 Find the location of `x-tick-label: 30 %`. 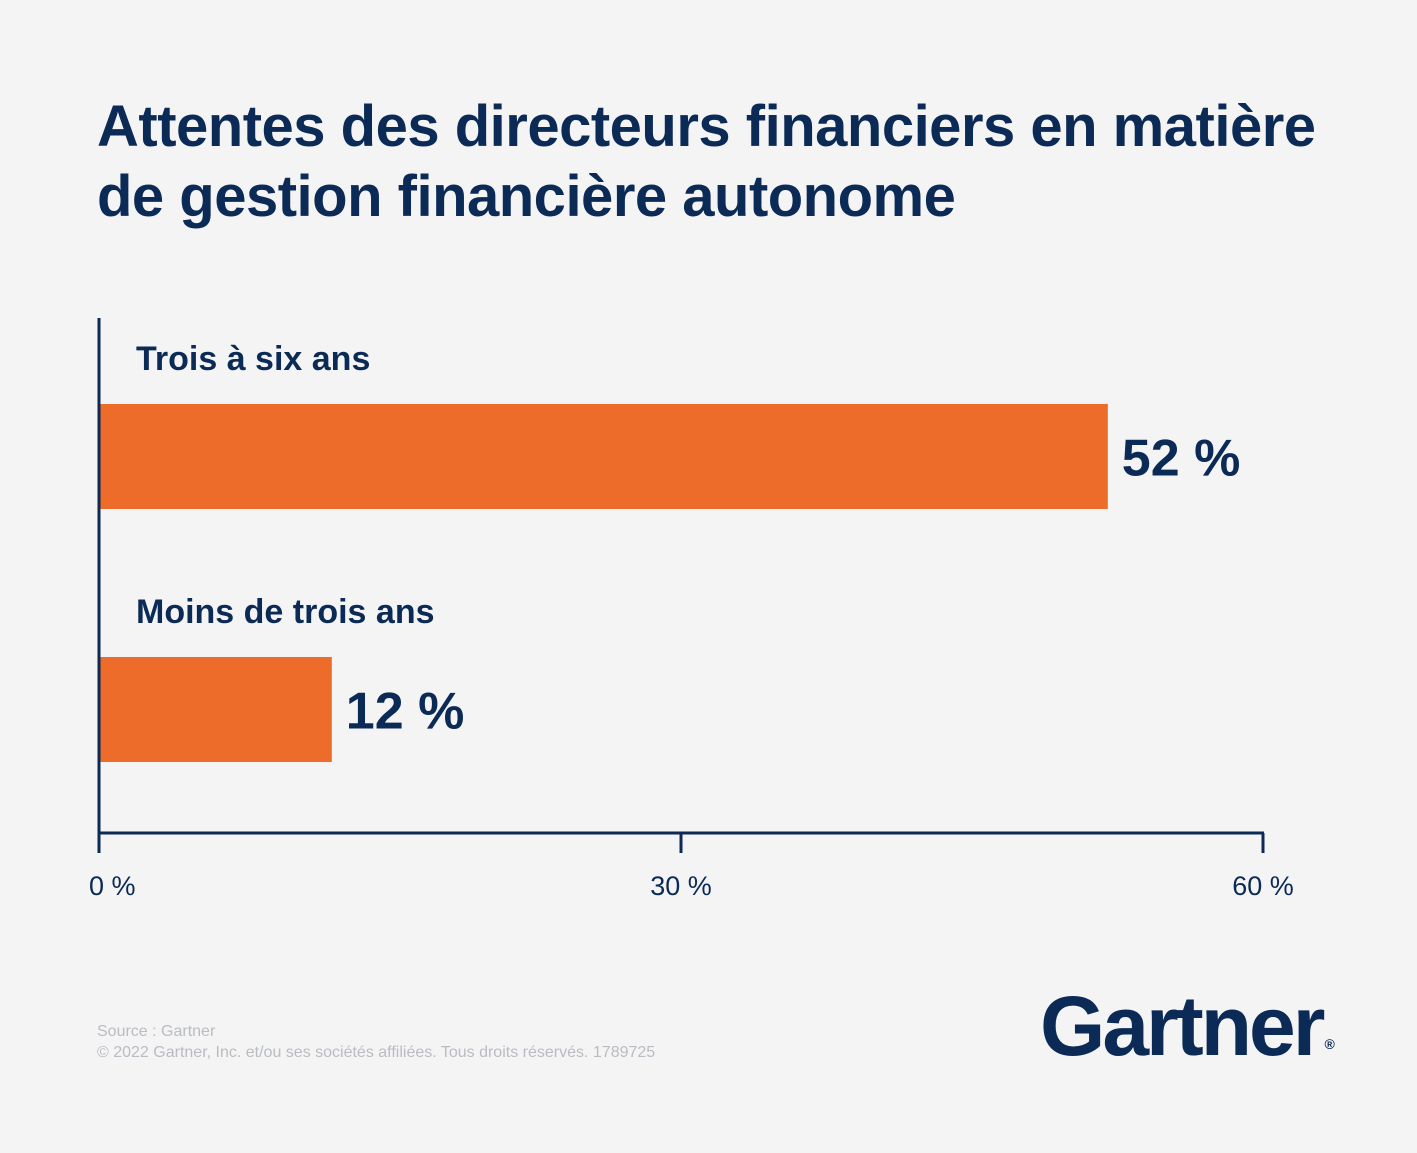

x-tick-label: 30 % is located at coordinates (681, 886).